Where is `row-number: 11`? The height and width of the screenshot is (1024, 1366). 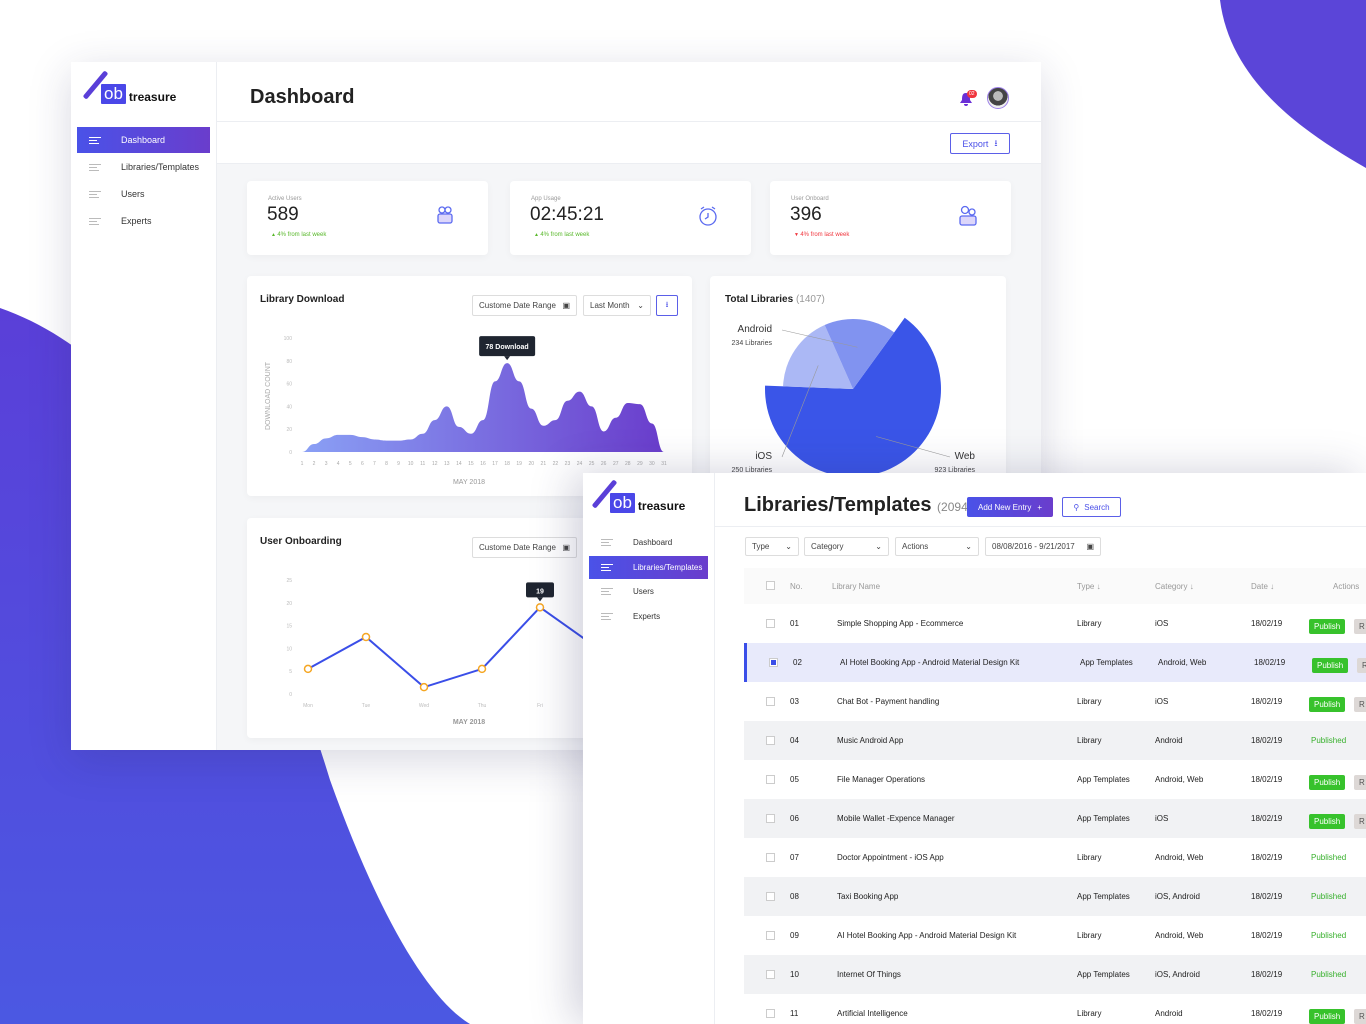 row-number: 11 is located at coordinates (794, 1013).